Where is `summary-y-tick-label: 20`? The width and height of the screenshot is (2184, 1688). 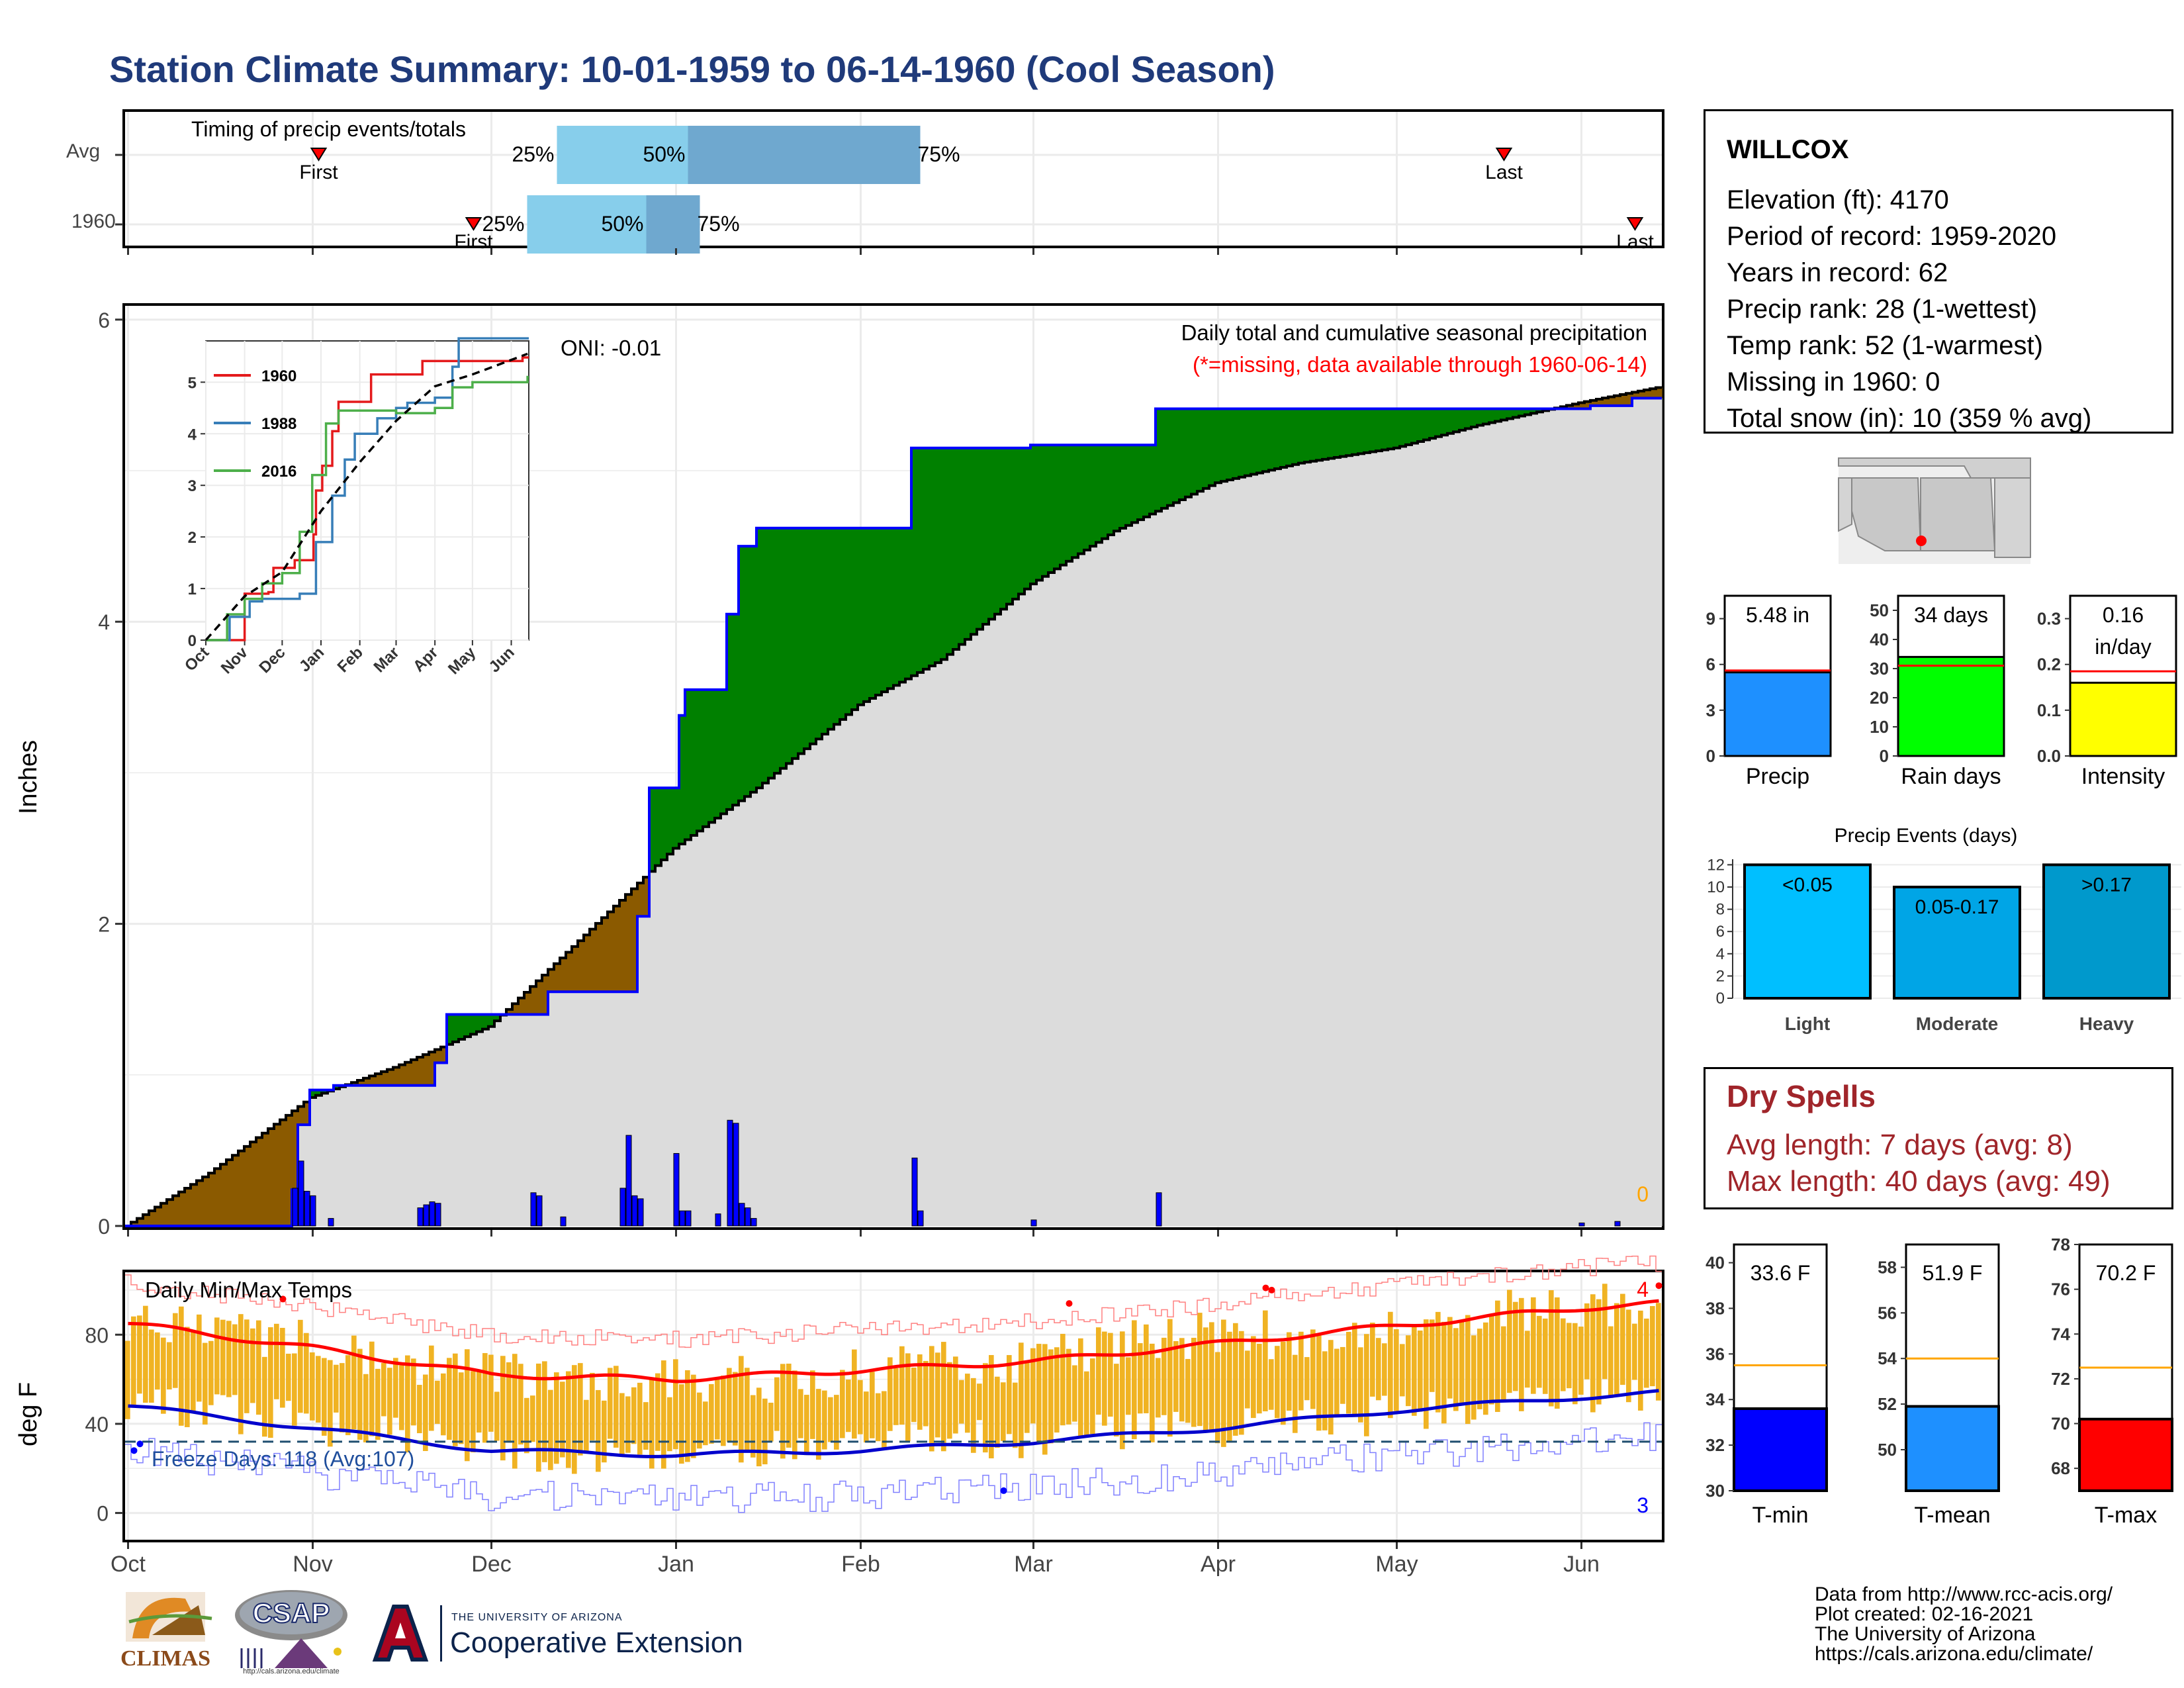 summary-y-tick-label: 20 is located at coordinates (1880, 698).